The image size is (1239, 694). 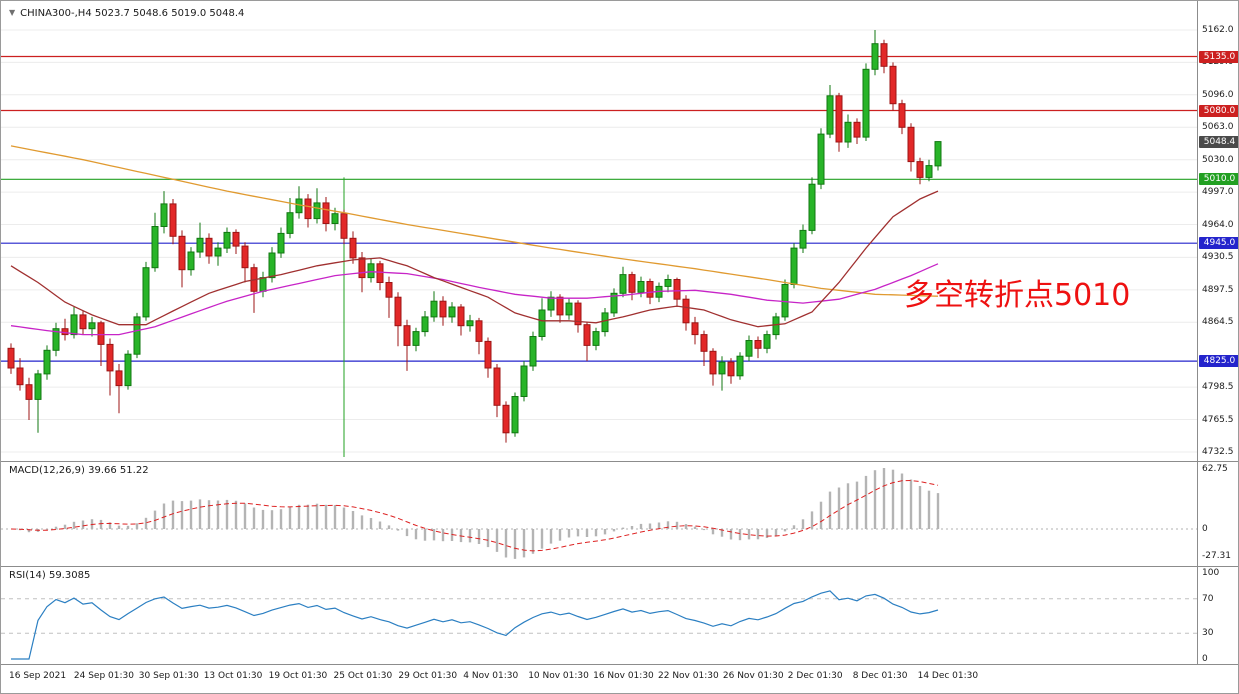 I want to click on time-axis-label: 29 Oct 01:30, so click(x=428, y=676).